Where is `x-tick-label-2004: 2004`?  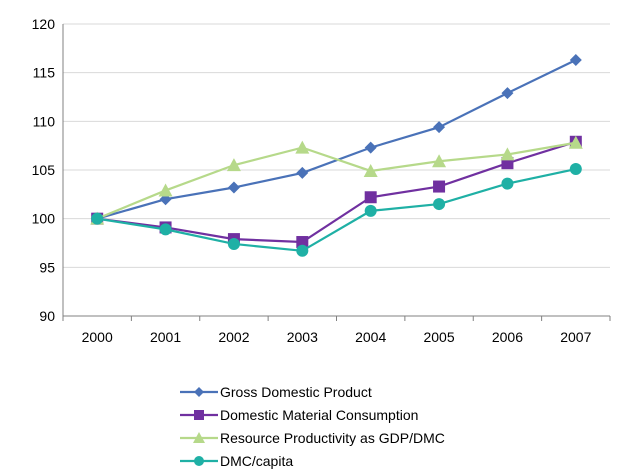
x-tick-label-2004: 2004 is located at coordinates (370, 337).